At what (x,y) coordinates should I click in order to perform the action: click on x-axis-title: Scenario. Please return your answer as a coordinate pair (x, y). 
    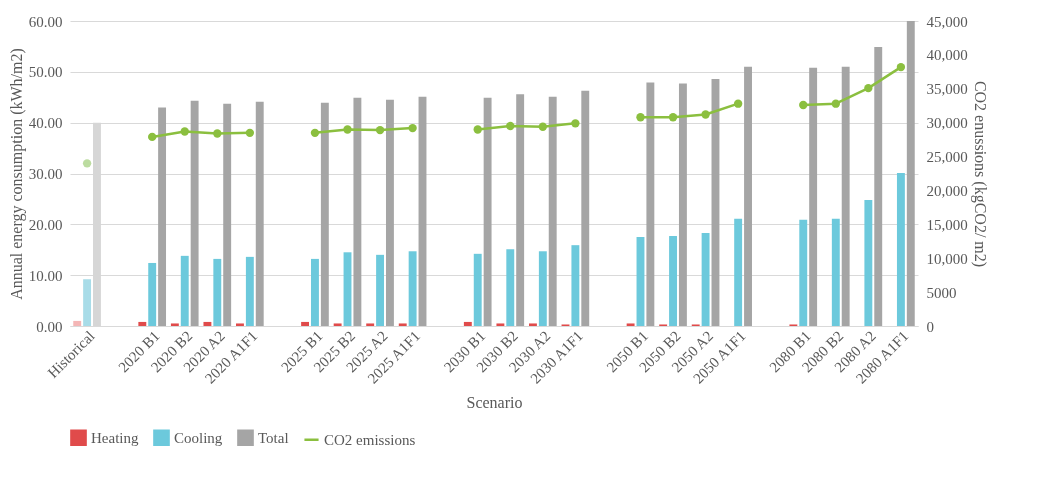
    Looking at the image, I should click on (494, 403).